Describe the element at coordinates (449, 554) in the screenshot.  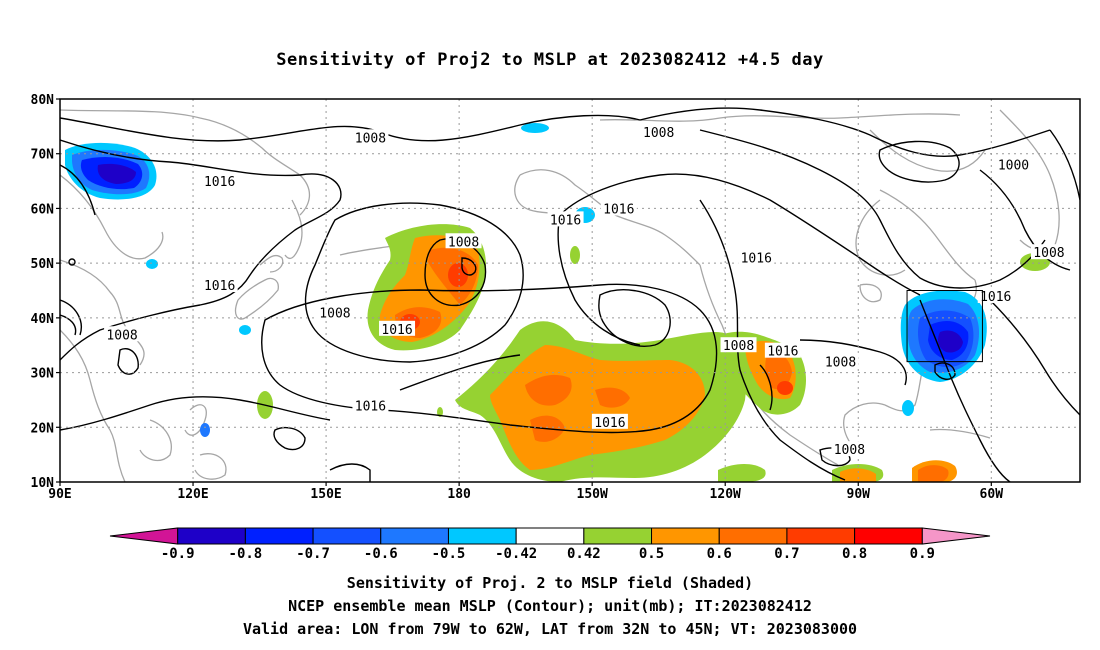
I see `colorbar-label: -0.5` at that location.